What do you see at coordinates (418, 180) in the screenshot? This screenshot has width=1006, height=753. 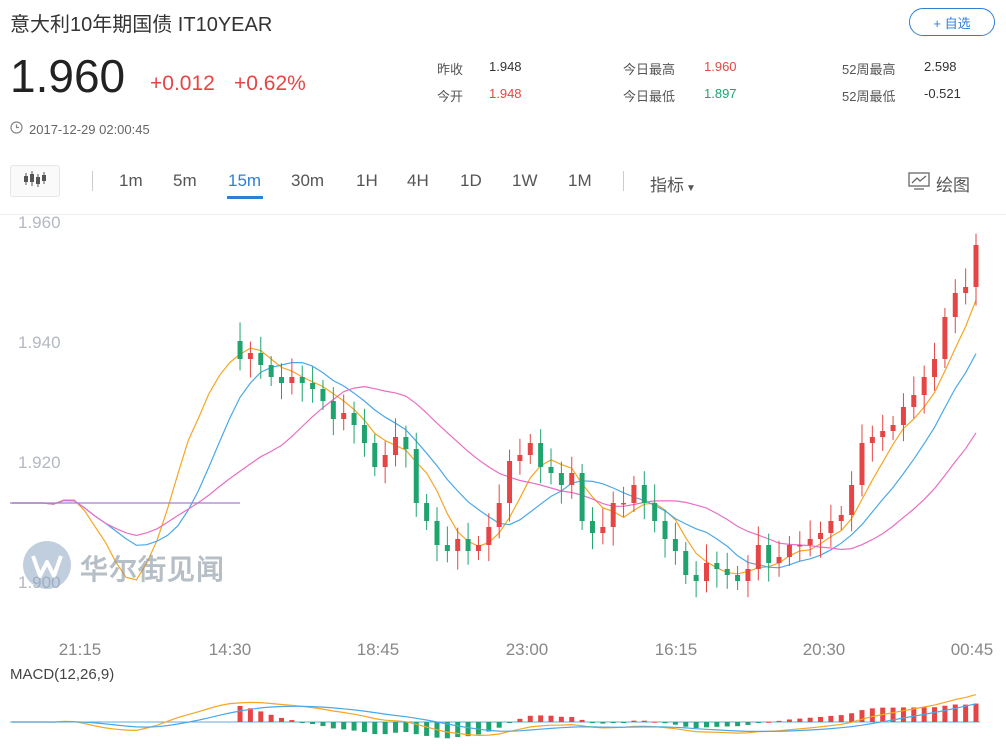 I see `tab-4h: 4H` at bounding box center [418, 180].